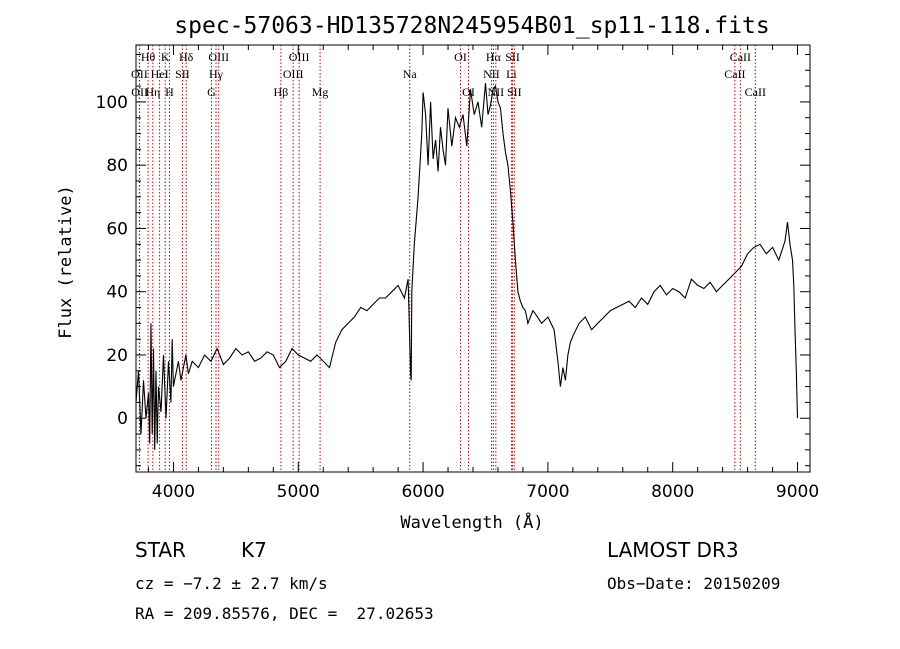 The height and width of the screenshot is (649, 900). Describe the element at coordinates (254, 550) in the screenshot. I see `object-subclass: K7` at that location.